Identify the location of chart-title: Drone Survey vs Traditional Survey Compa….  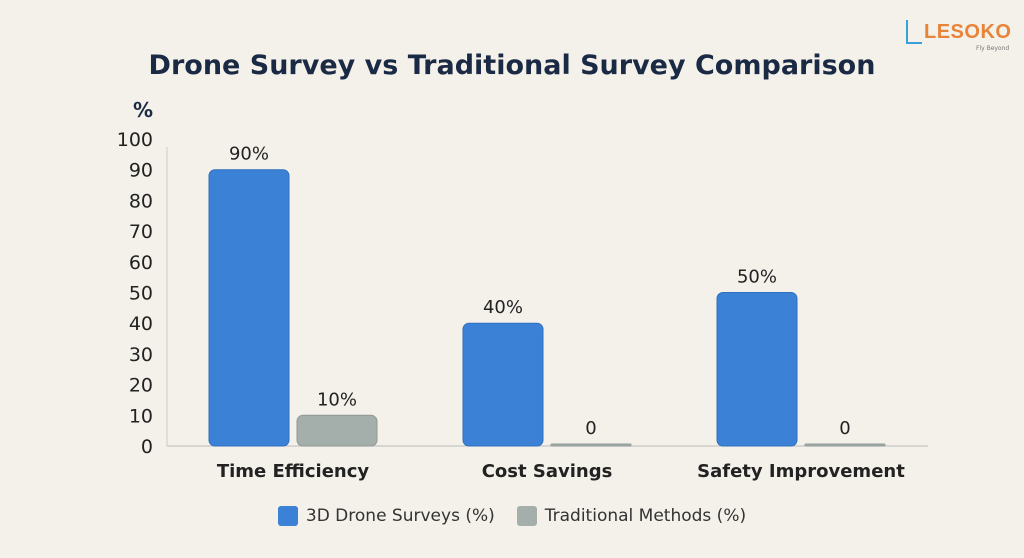
(512, 65).